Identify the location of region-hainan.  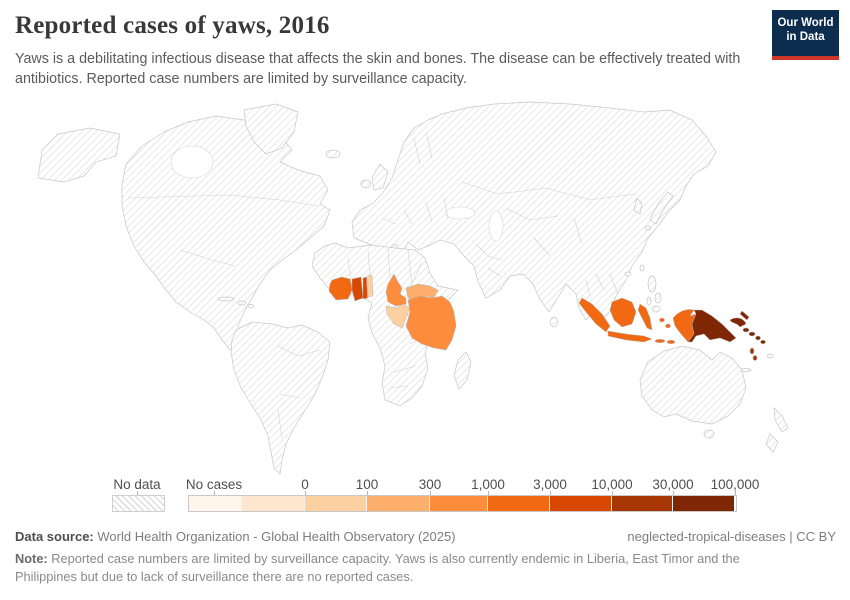
(628, 274).